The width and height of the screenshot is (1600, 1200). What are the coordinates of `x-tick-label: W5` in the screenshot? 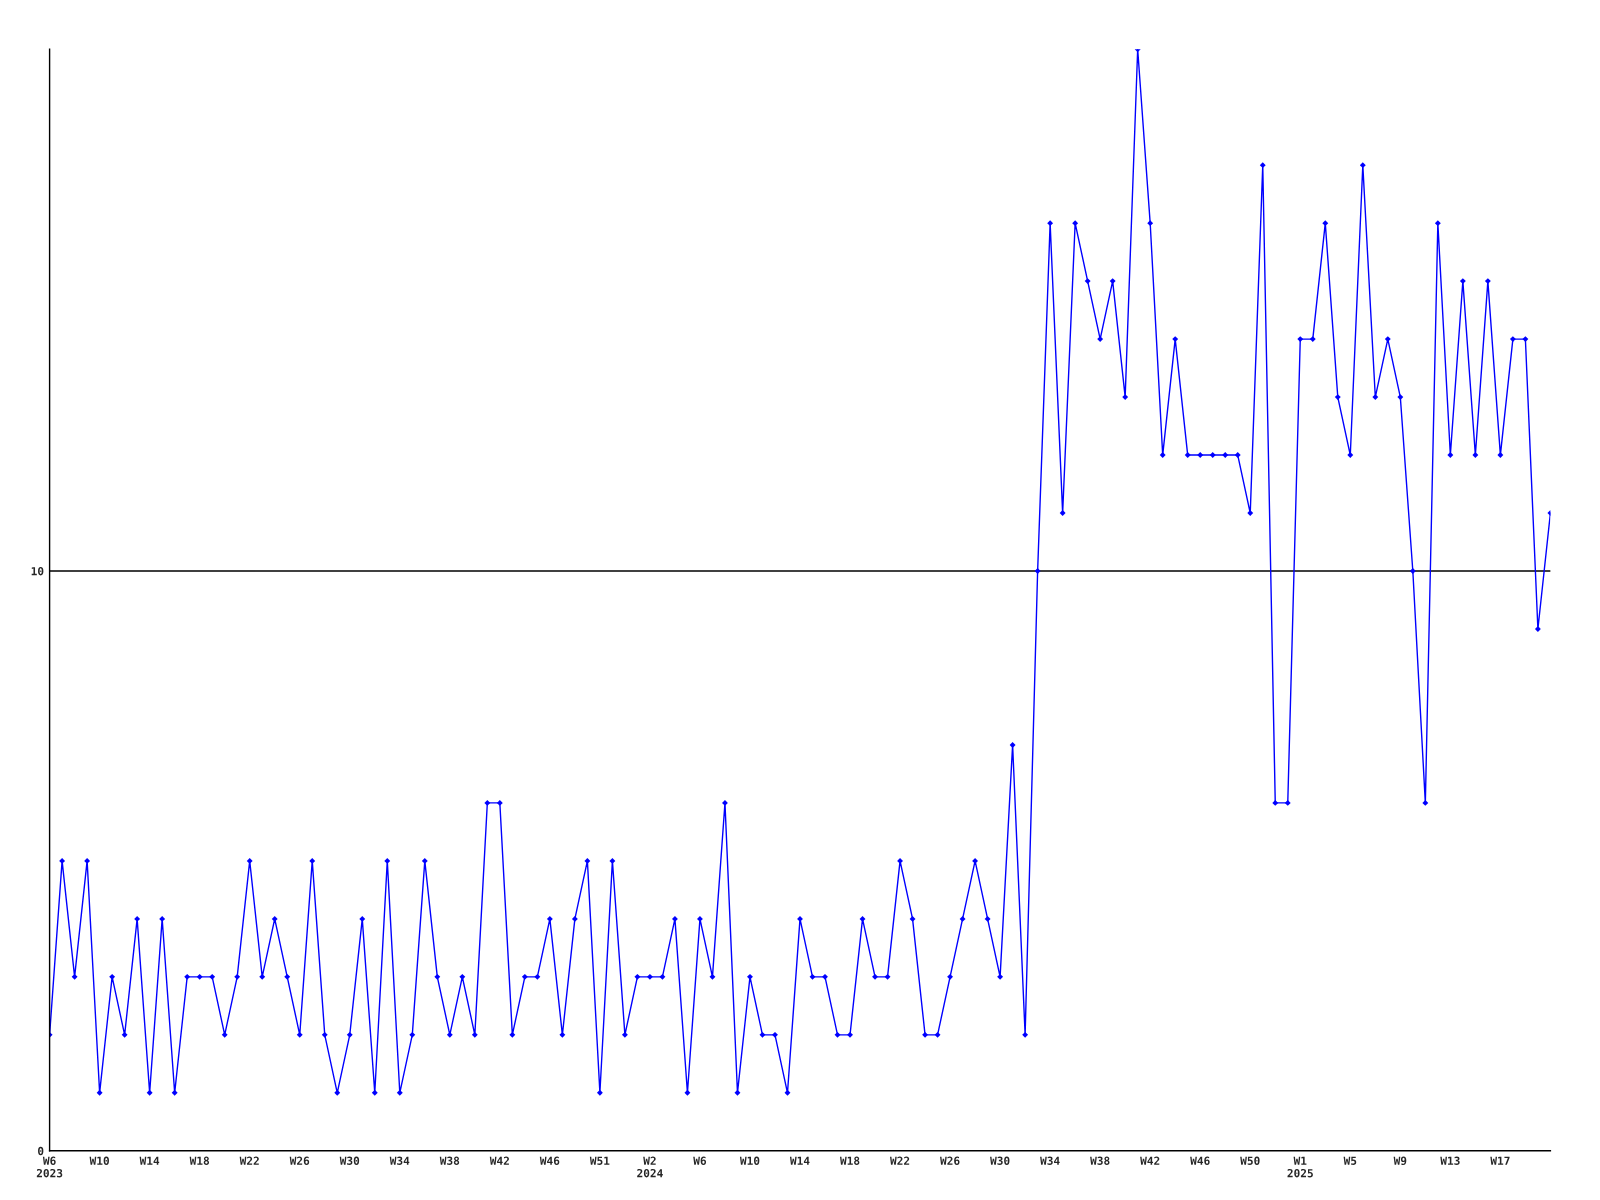 It's located at (1350, 1160).